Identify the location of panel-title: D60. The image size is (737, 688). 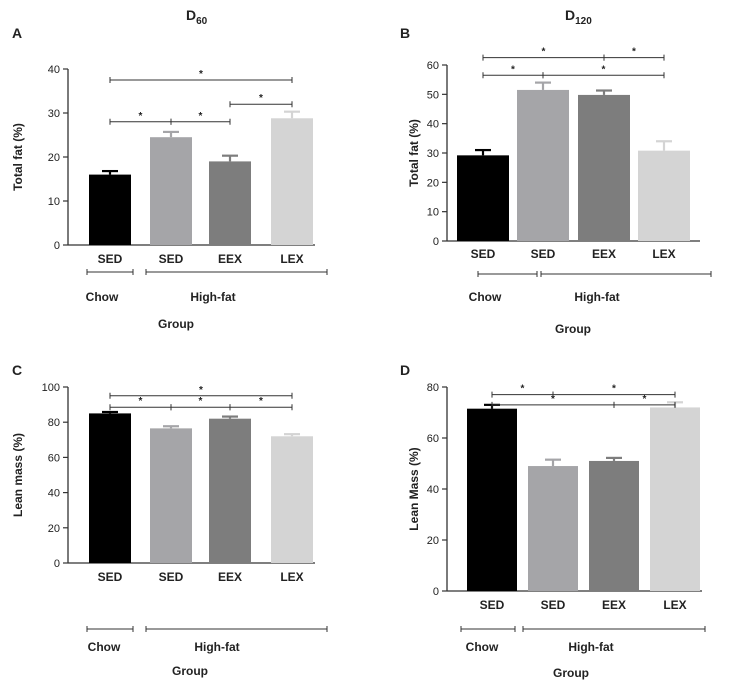
(197, 17).